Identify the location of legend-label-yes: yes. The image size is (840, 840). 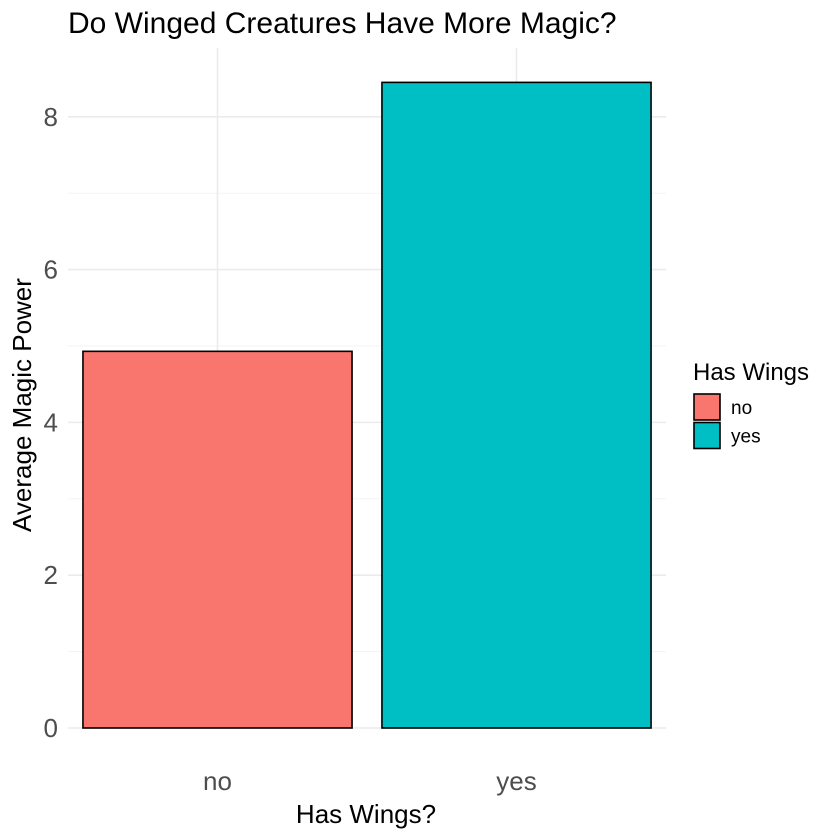
(746, 437).